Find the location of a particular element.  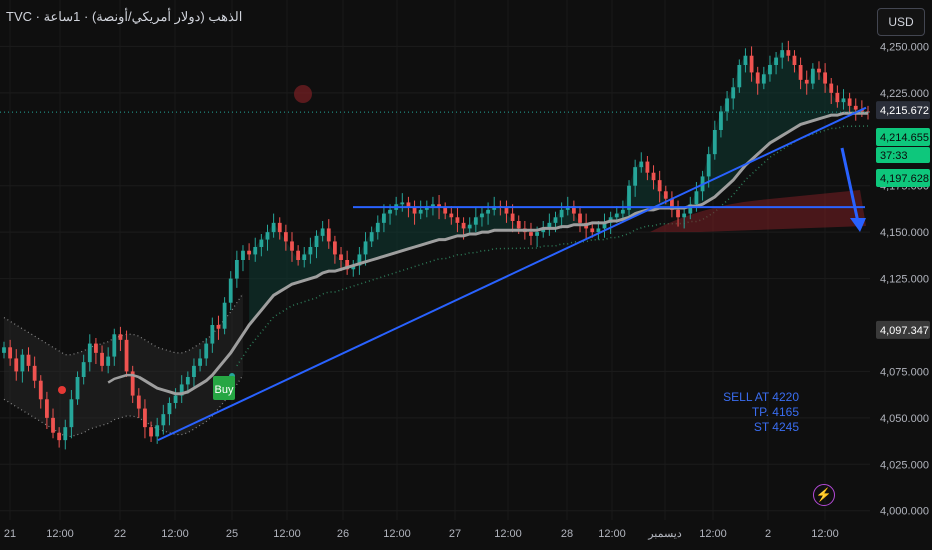

annotation-stop: ST 4245 is located at coordinates (776, 427).